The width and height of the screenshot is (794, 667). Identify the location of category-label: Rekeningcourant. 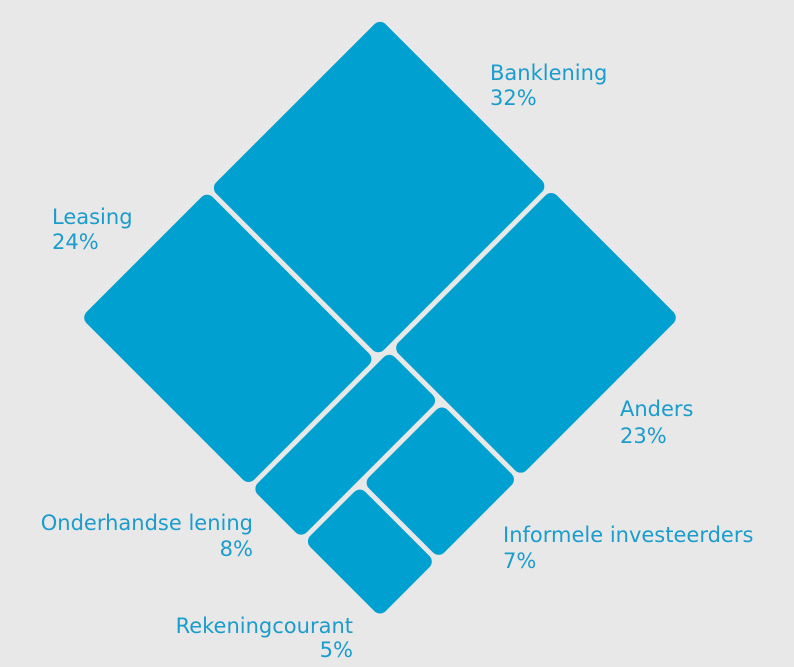
(264, 626).